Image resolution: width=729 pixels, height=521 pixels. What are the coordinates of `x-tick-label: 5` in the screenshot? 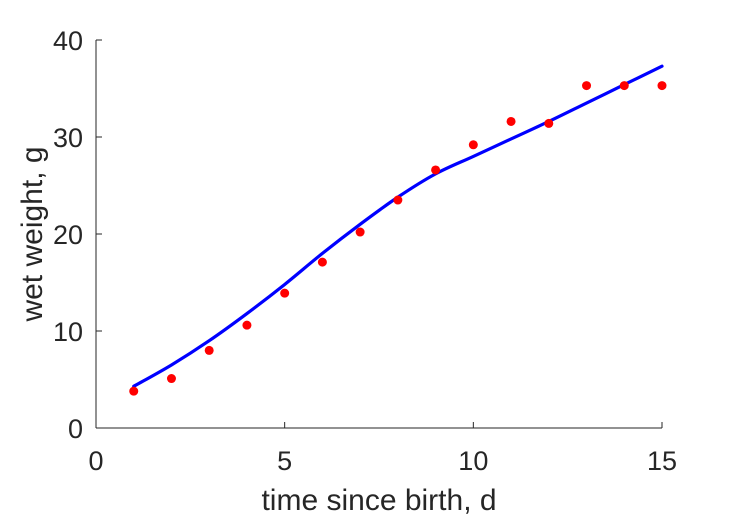 It's located at (284, 461).